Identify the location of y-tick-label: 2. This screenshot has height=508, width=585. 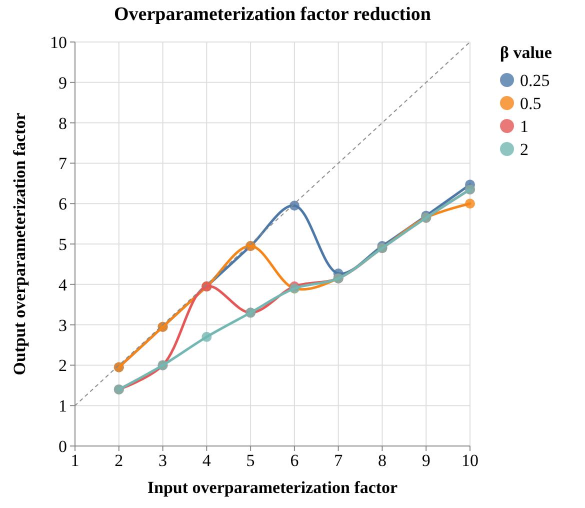
(62, 366).